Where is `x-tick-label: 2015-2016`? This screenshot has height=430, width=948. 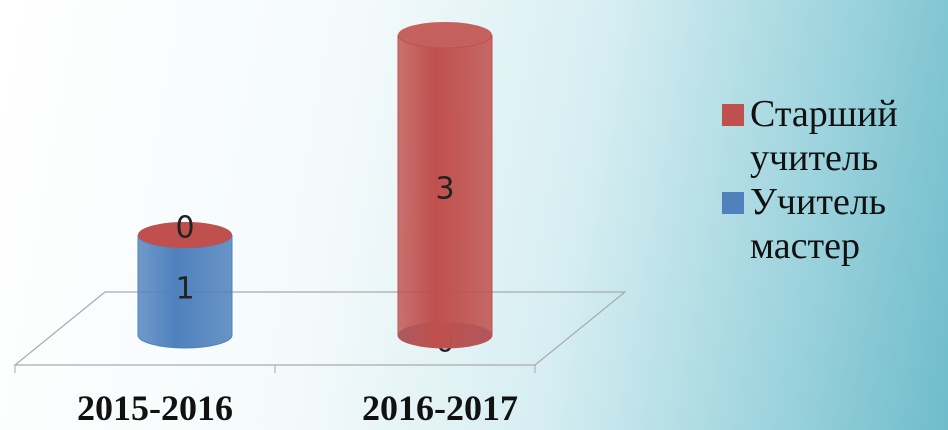
x-tick-label: 2015-2016 is located at coordinates (155, 408).